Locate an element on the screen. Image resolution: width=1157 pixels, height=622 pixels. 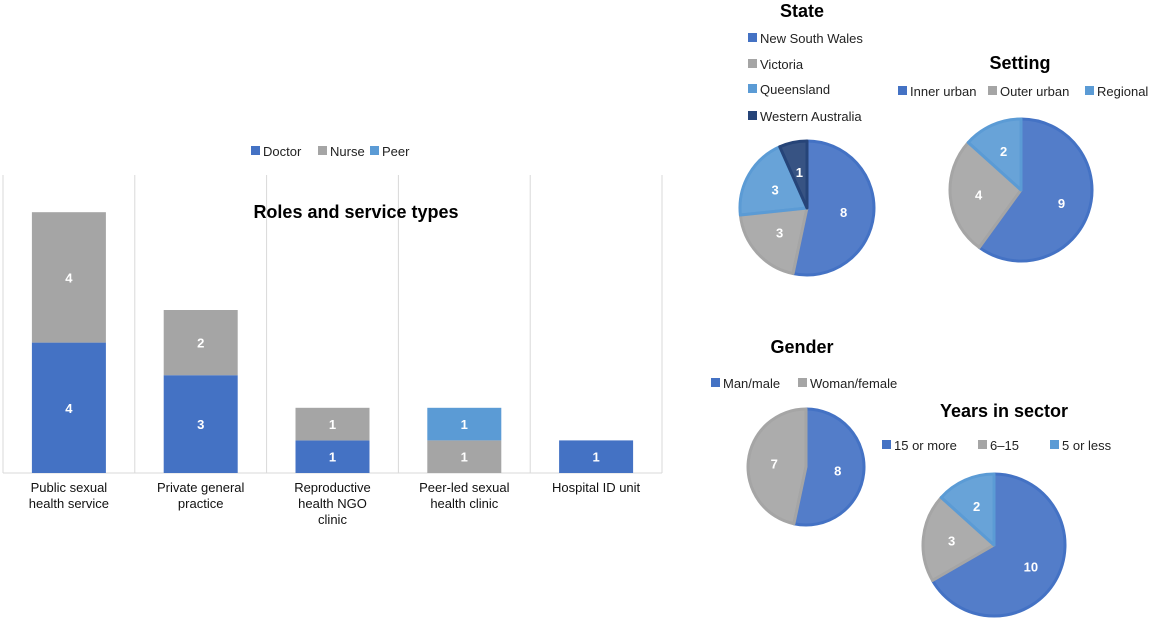
pie-chart-title: Setting is located at coordinates (1020, 63).